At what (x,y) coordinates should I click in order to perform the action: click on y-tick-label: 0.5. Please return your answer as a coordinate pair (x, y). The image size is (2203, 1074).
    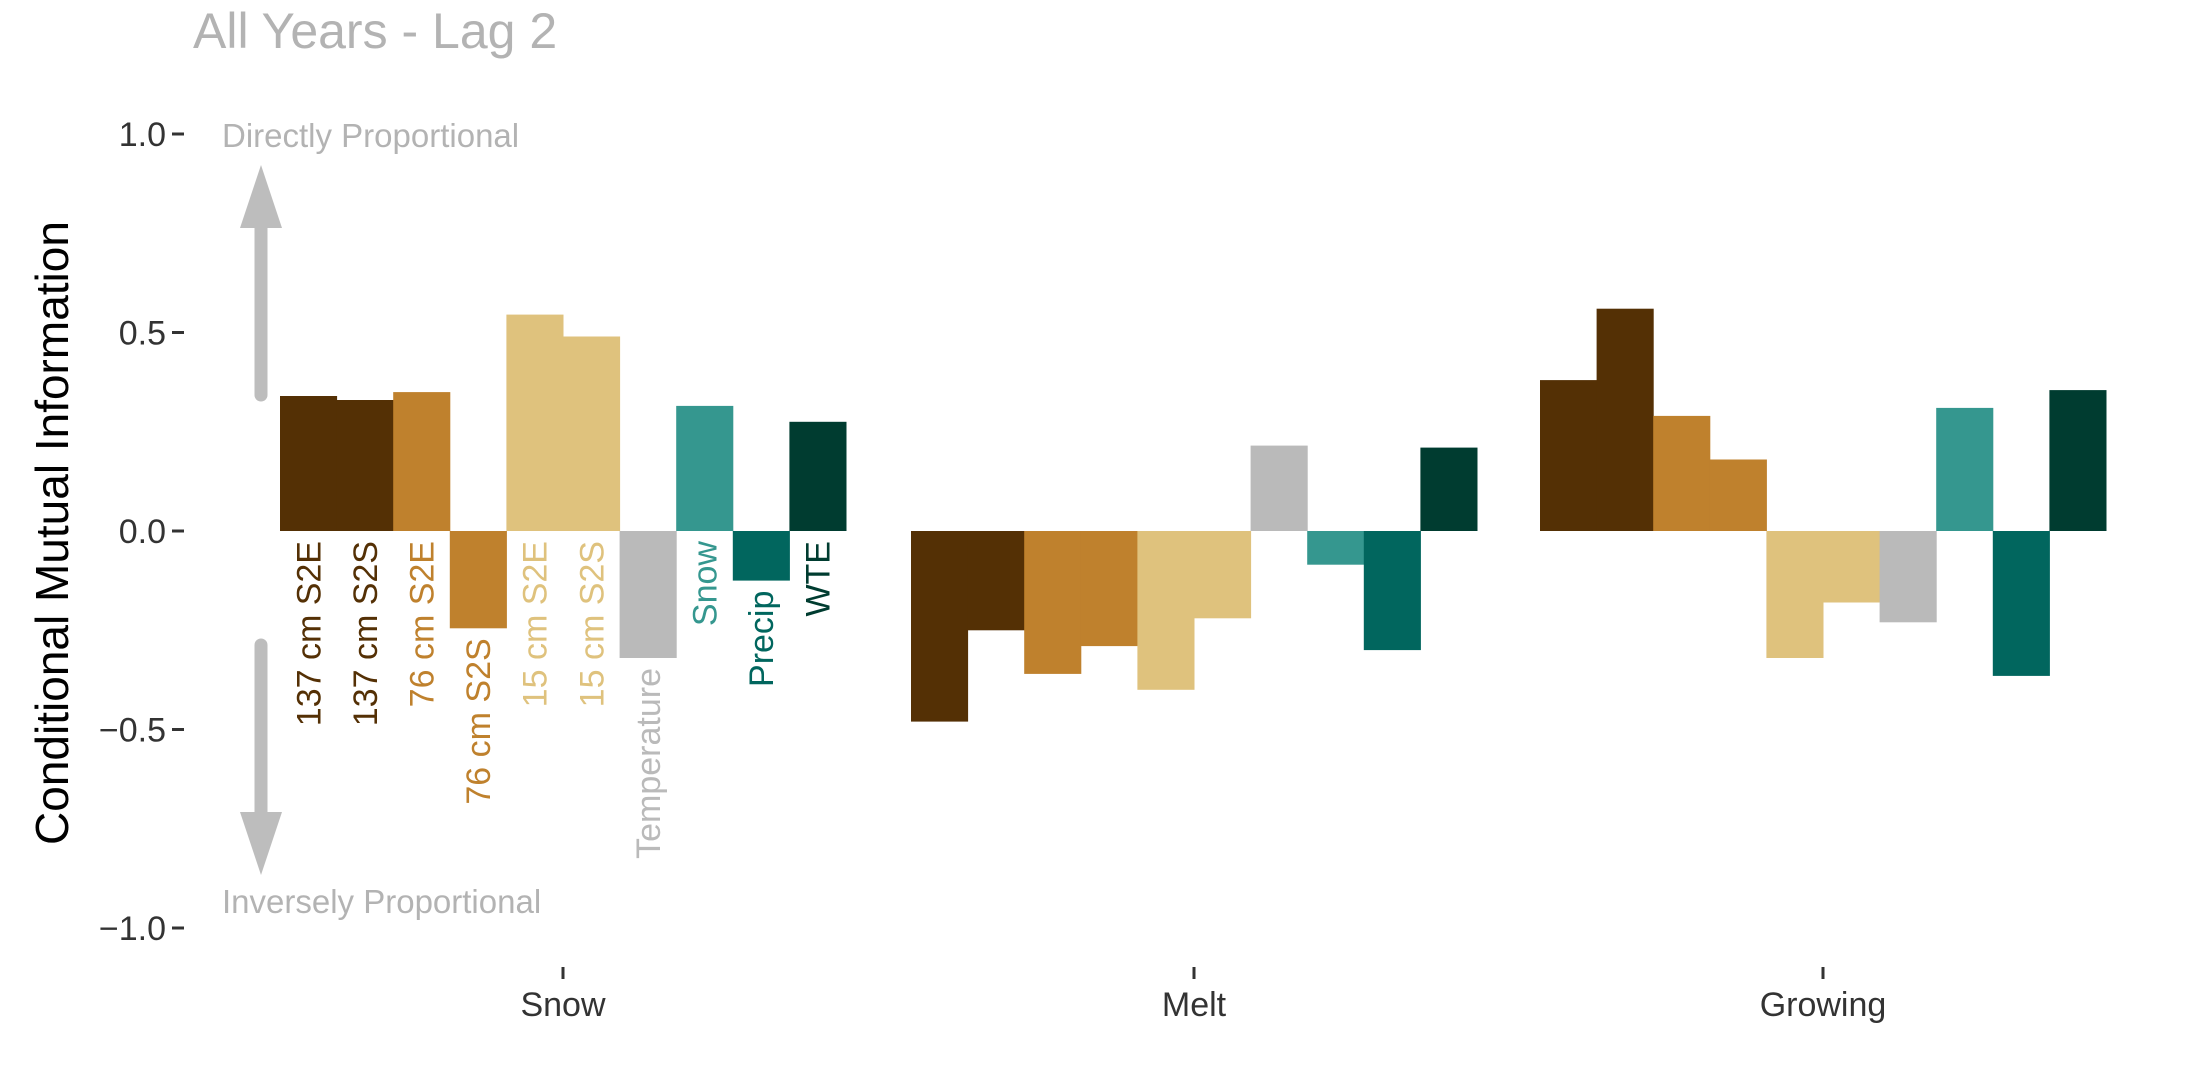
    Looking at the image, I should click on (142, 334).